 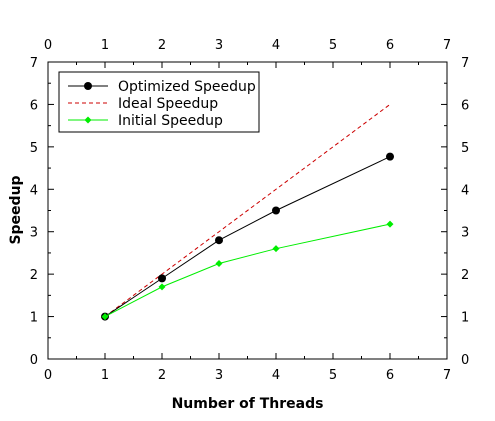 What do you see at coordinates (48, 45) in the screenshot?
I see `x-tick-label-top: 0` at bounding box center [48, 45].